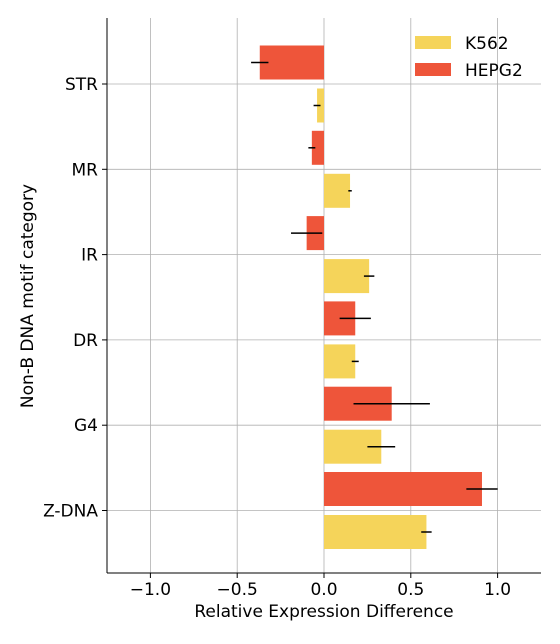 The image size is (560, 644). I want to click on x-axis-label: Relative Expression Difference, so click(323, 612).